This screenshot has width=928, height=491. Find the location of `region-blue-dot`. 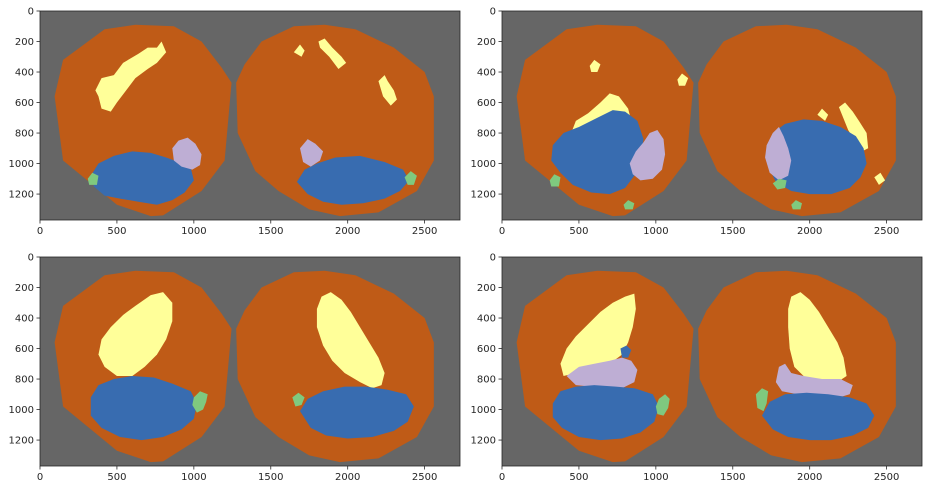

region-blue-dot is located at coordinates (626, 351).